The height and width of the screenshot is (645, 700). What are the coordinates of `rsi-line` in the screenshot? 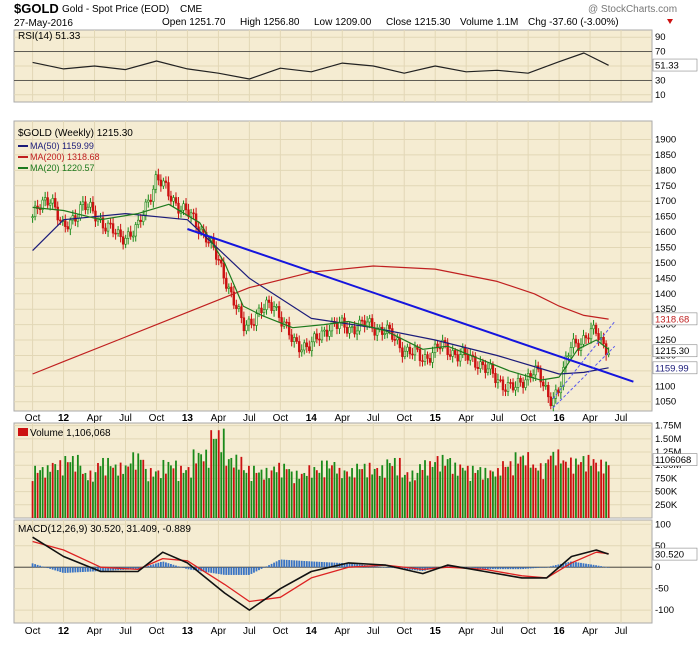 It's located at (320, 66).